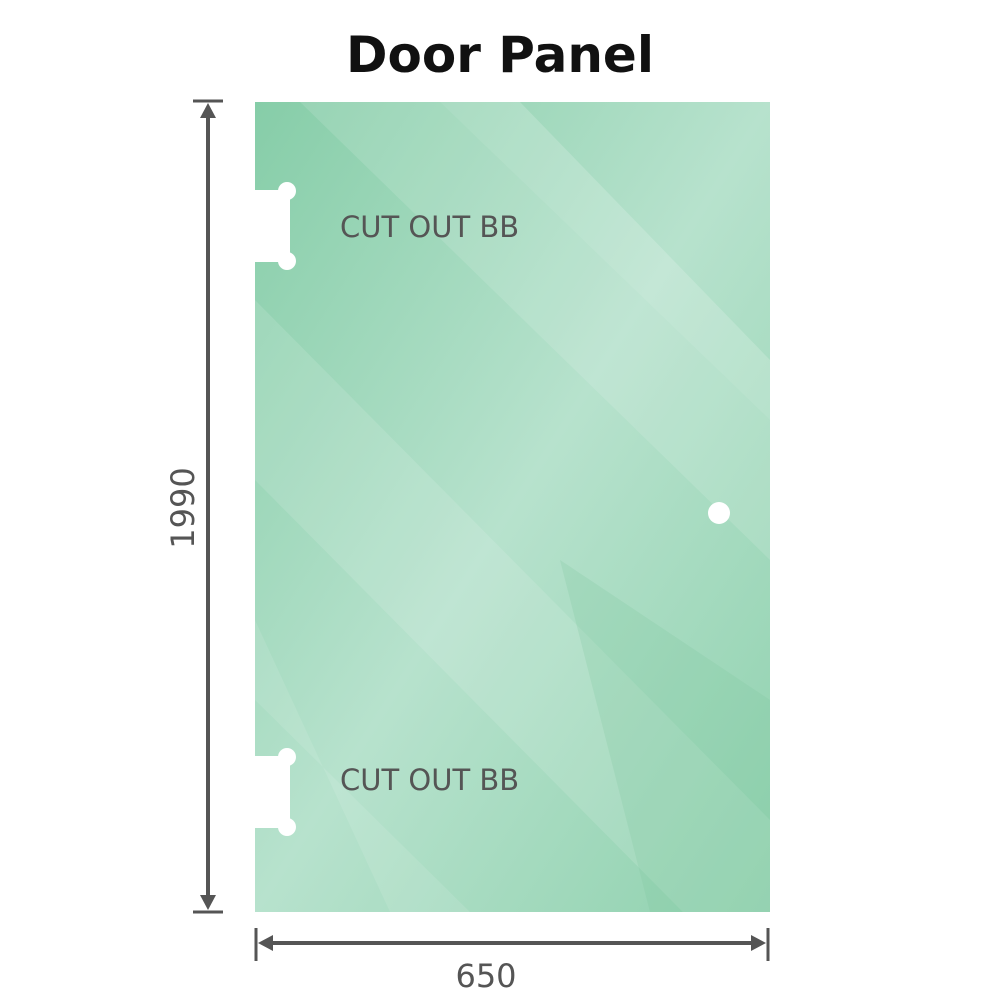 This screenshot has height=1000, width=1000. Describe the element at coordinates (429, 227) in the screenshot. I see `cutout-label-top: CUT OUT BB` at that location.